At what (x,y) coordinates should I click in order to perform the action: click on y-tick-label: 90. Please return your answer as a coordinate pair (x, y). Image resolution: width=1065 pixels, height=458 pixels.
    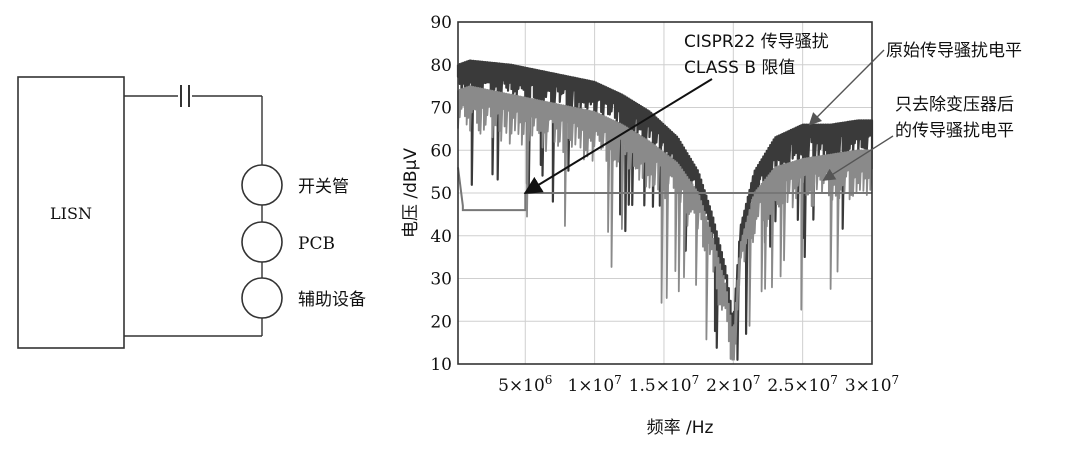
    Looking at the image, I should click on (441, 23).